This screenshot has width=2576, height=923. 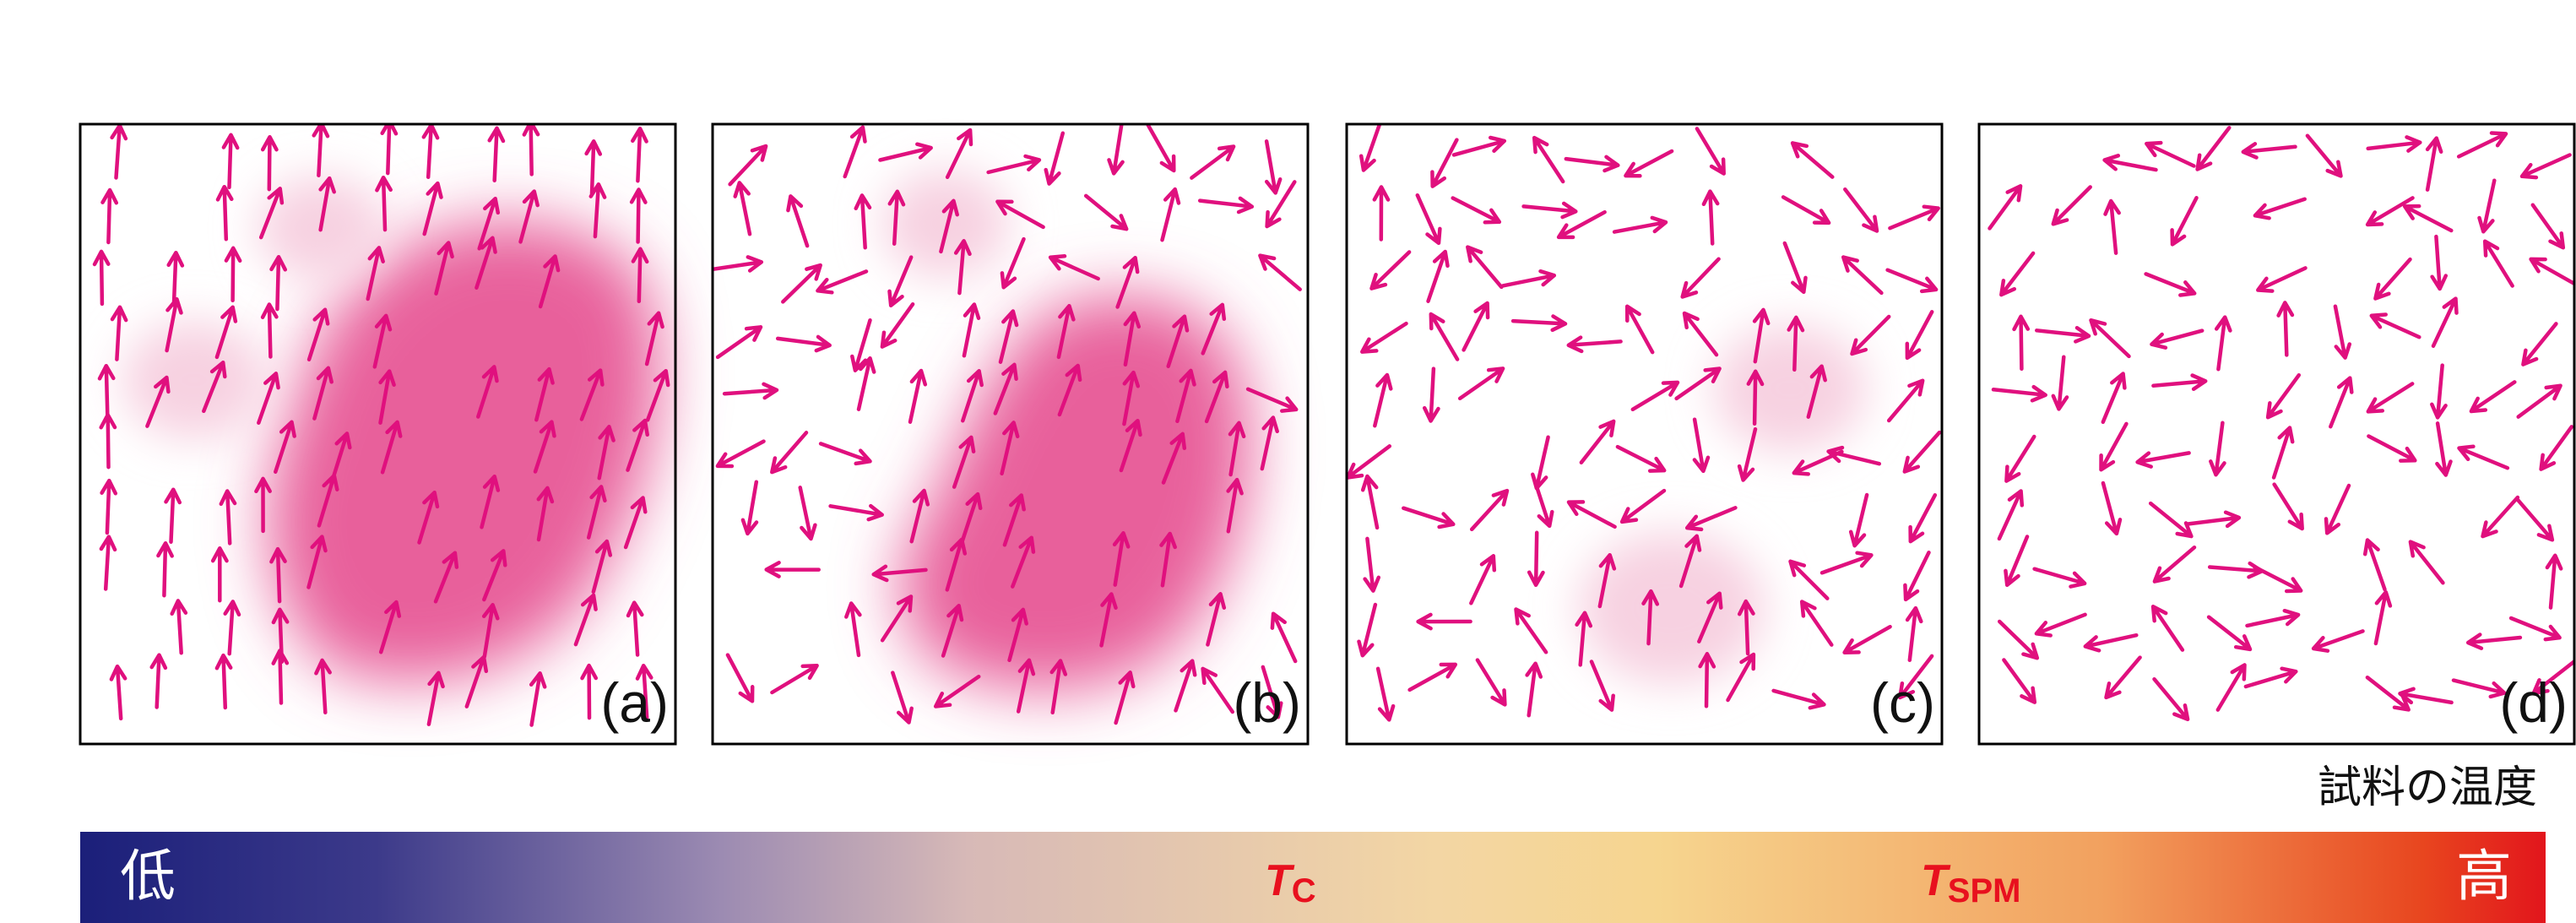 What do you see at coordinates (1290, 883) in the screenshot?
I see `marker-tc: TC` at bounding box center [1290, 883].